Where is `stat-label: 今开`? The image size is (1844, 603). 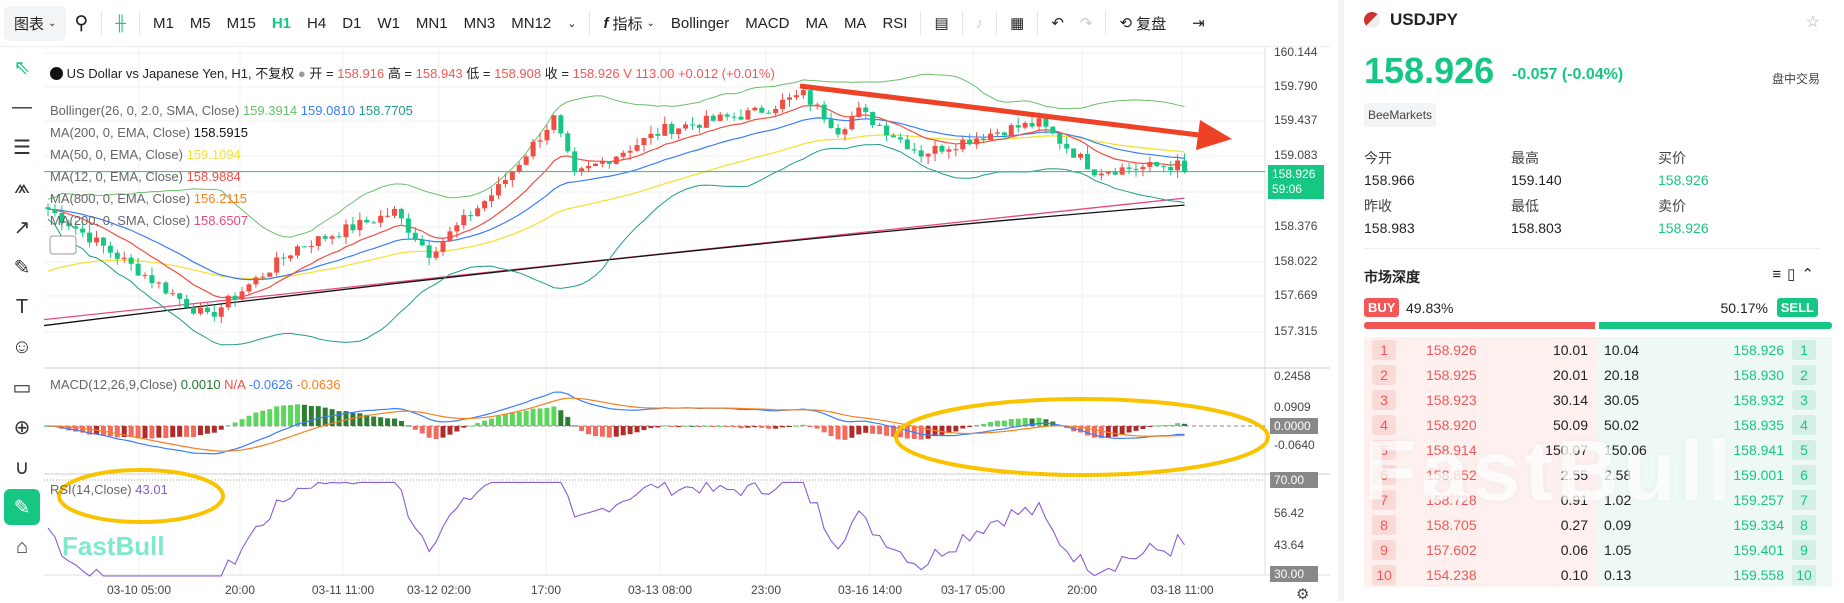 stat-label: 今开 is located at coordinates (1378, 158).